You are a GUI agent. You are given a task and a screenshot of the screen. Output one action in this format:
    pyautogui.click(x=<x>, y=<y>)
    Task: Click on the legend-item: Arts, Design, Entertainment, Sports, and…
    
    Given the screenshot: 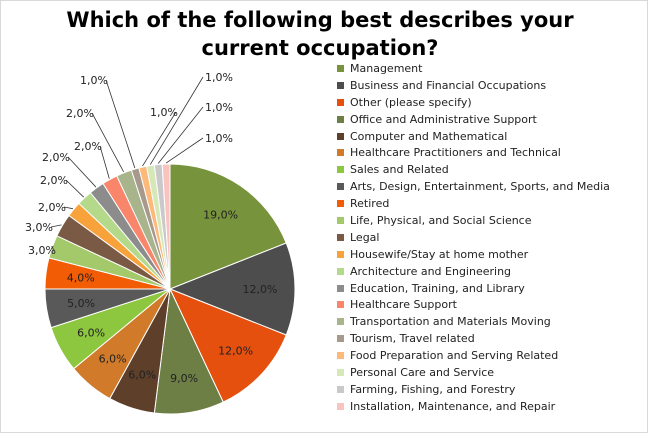 What is the action you would take?
    pyautogui.click(x=492, y=186)
    